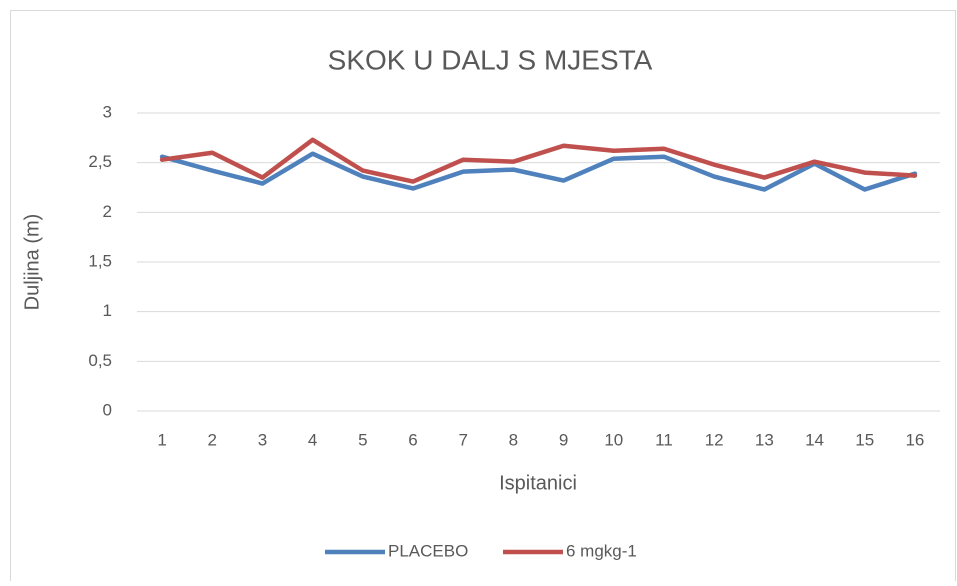 The height and width of the screenshot is (586, 957). Describe the element at coordinates (563, 439) in the screenshot. I see `x-tick-label: 9` at that location.